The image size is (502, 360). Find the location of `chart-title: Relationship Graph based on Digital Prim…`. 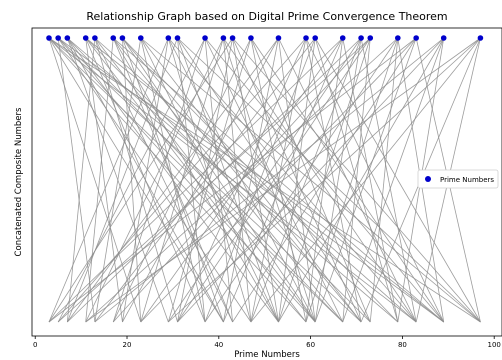

chart-title: Relationship Graph based on Digital Prim… is located at coordinates (266, 16).